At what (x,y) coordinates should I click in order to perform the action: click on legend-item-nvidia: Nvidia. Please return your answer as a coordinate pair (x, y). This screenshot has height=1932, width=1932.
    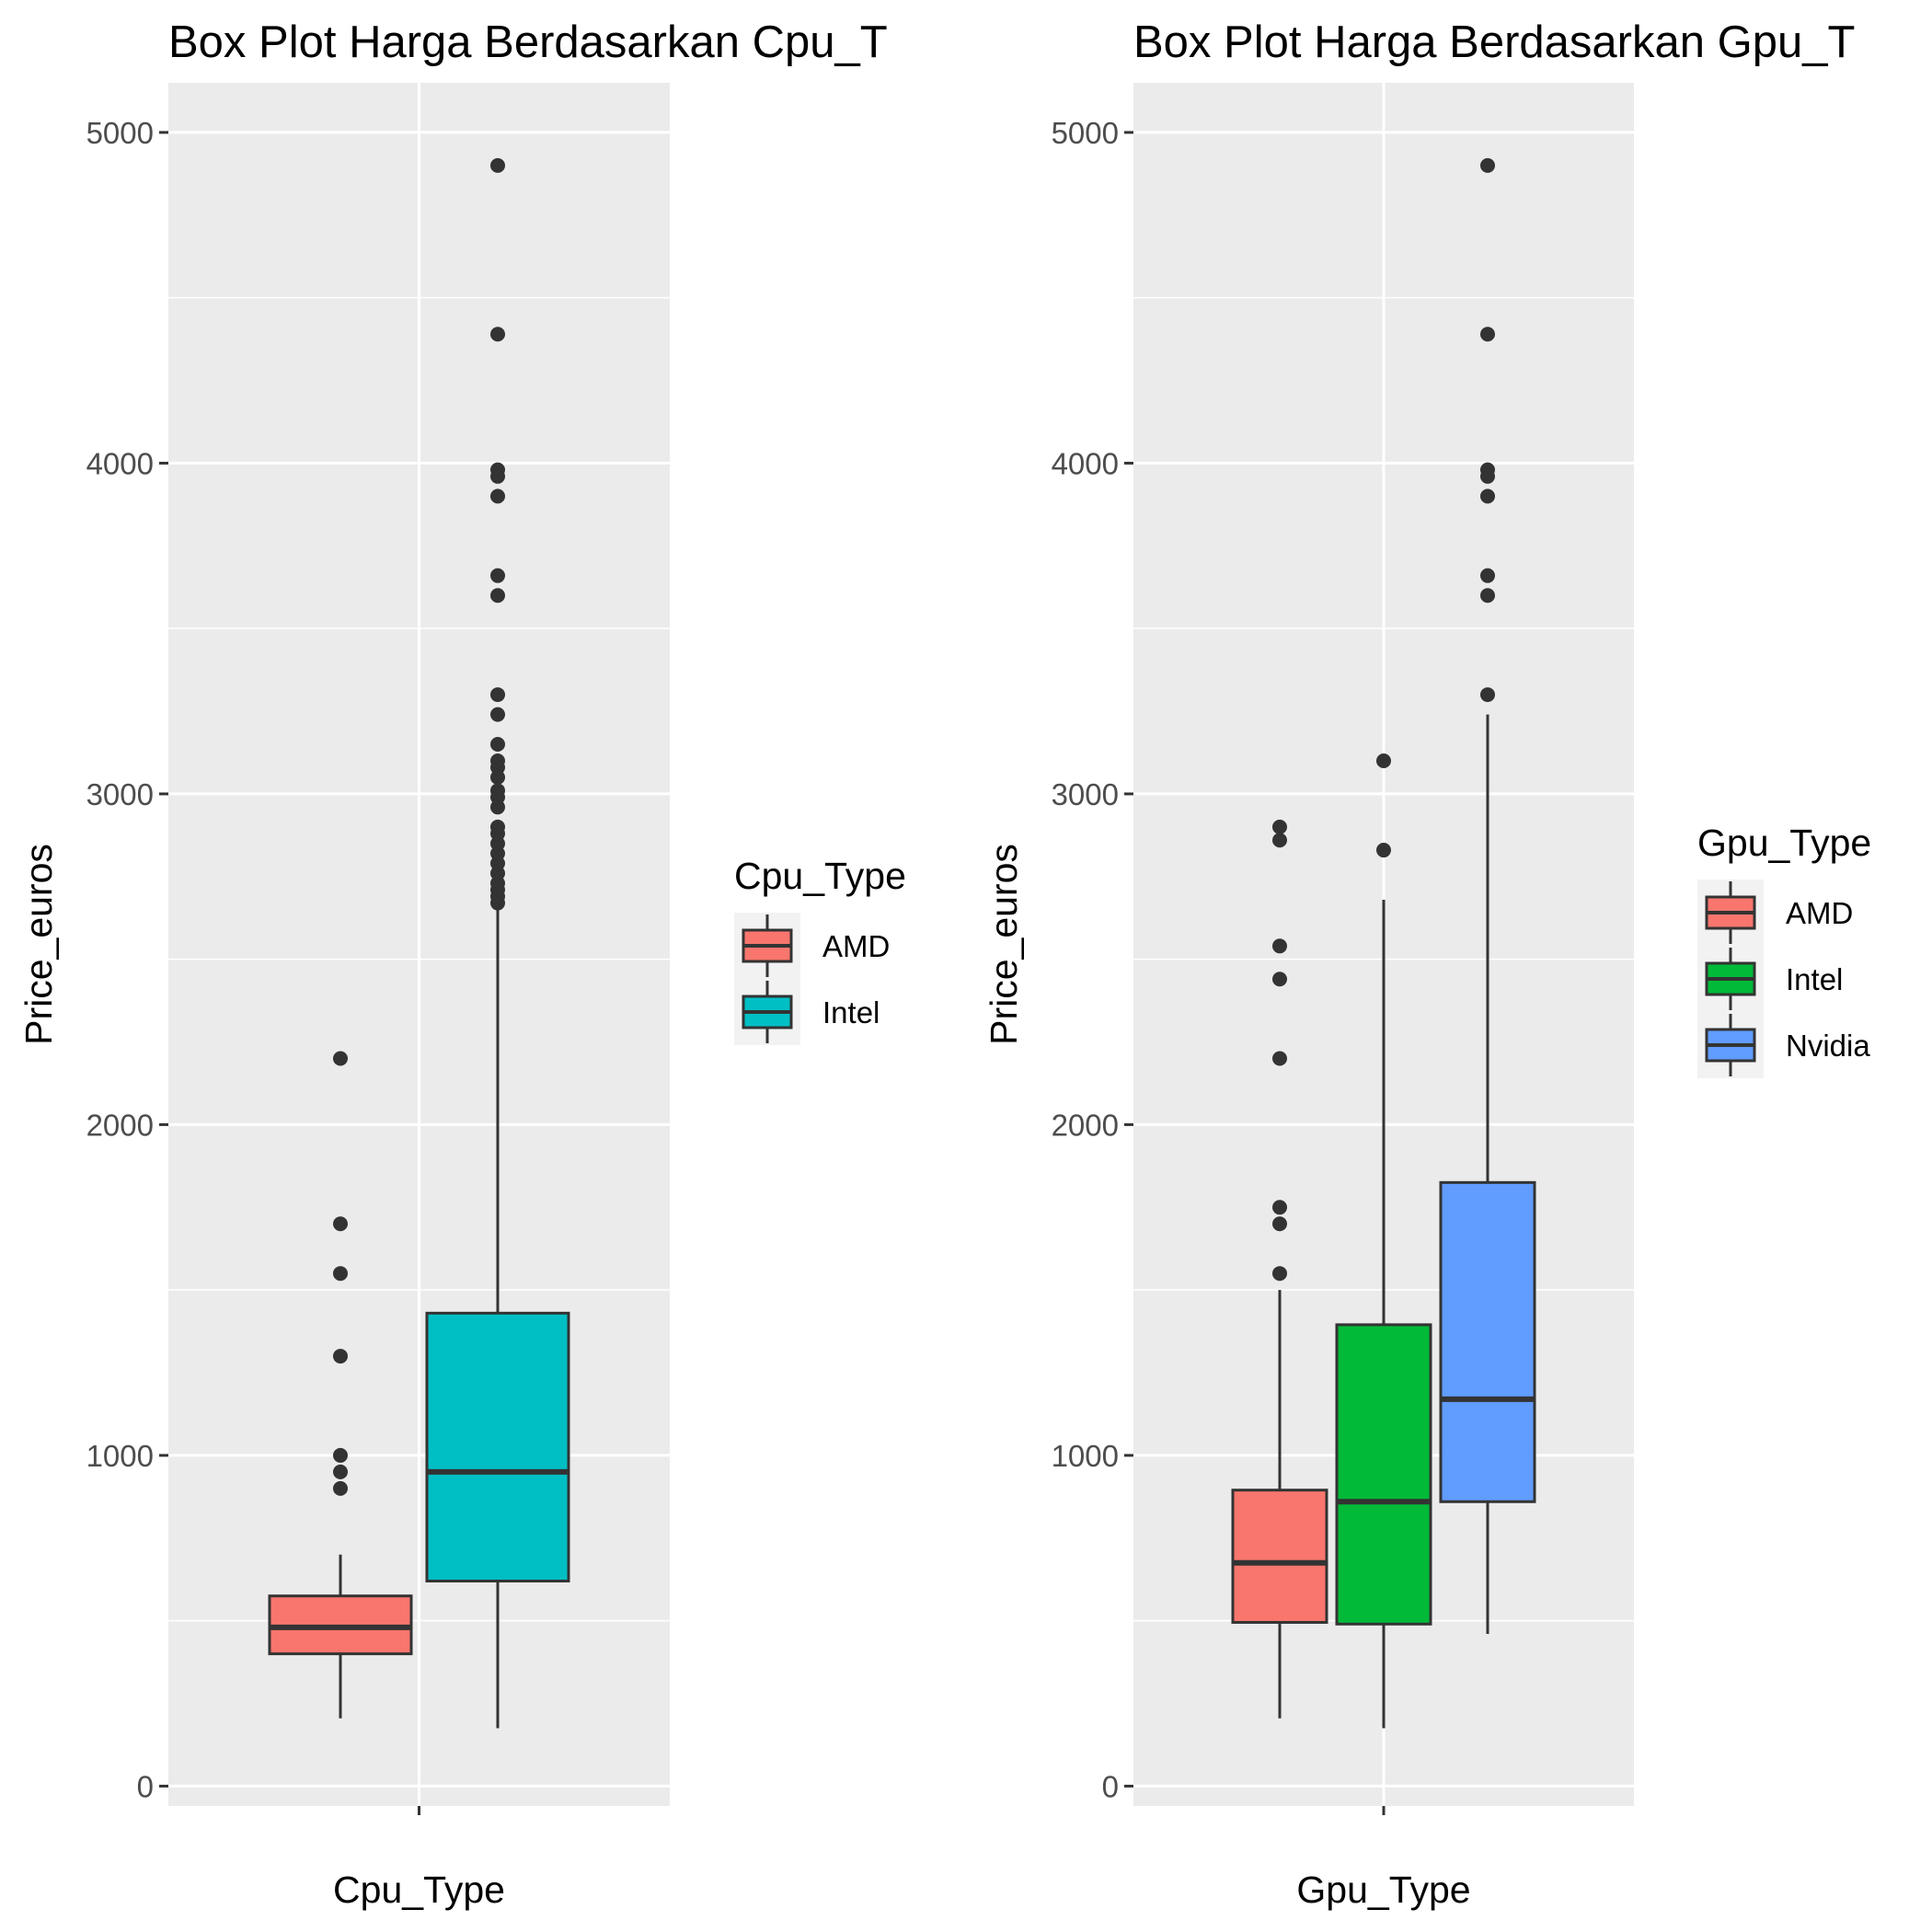
    Looking at the image, I should click on (1787, 1045).